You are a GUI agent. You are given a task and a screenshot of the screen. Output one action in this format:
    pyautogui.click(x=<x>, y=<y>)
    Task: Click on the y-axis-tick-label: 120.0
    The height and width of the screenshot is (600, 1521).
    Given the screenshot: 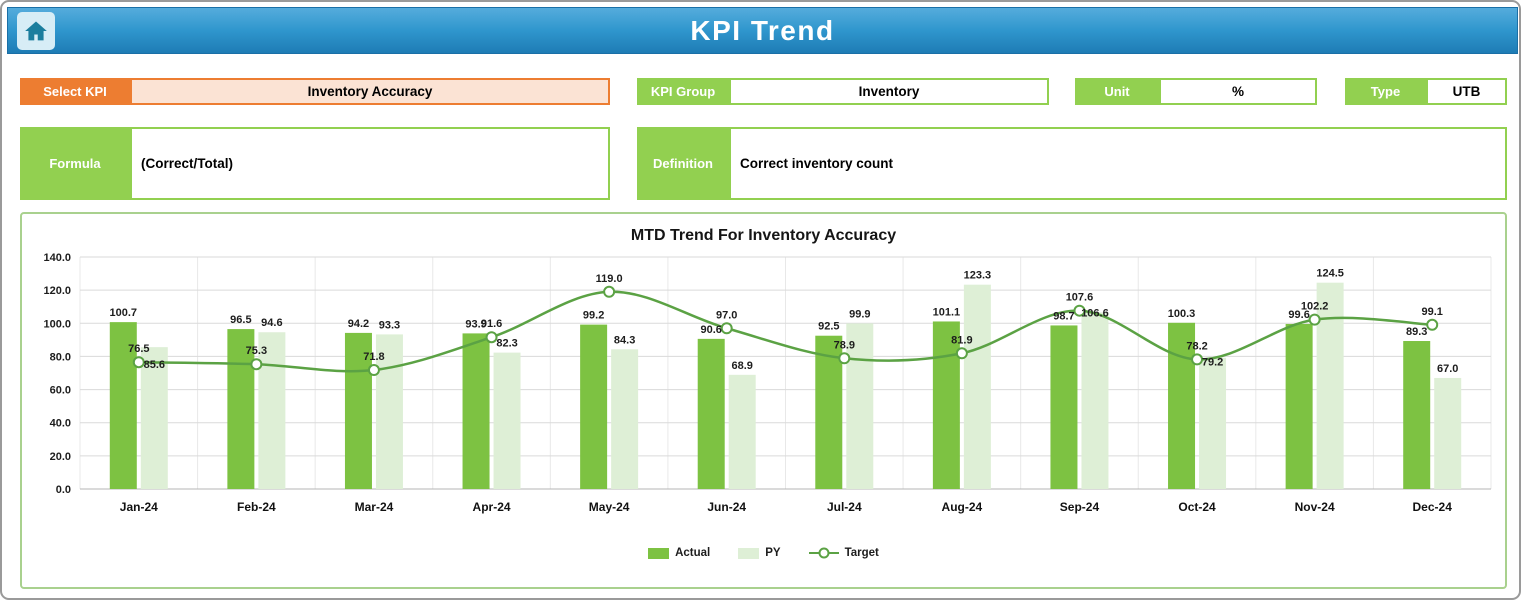 What is the action you would take?
    pyautogui.click(x=57, y=291)
    